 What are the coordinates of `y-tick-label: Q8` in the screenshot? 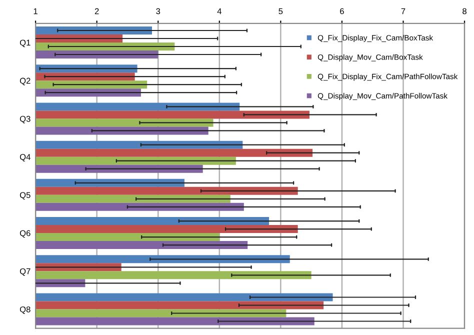 It's located at (25, 310).